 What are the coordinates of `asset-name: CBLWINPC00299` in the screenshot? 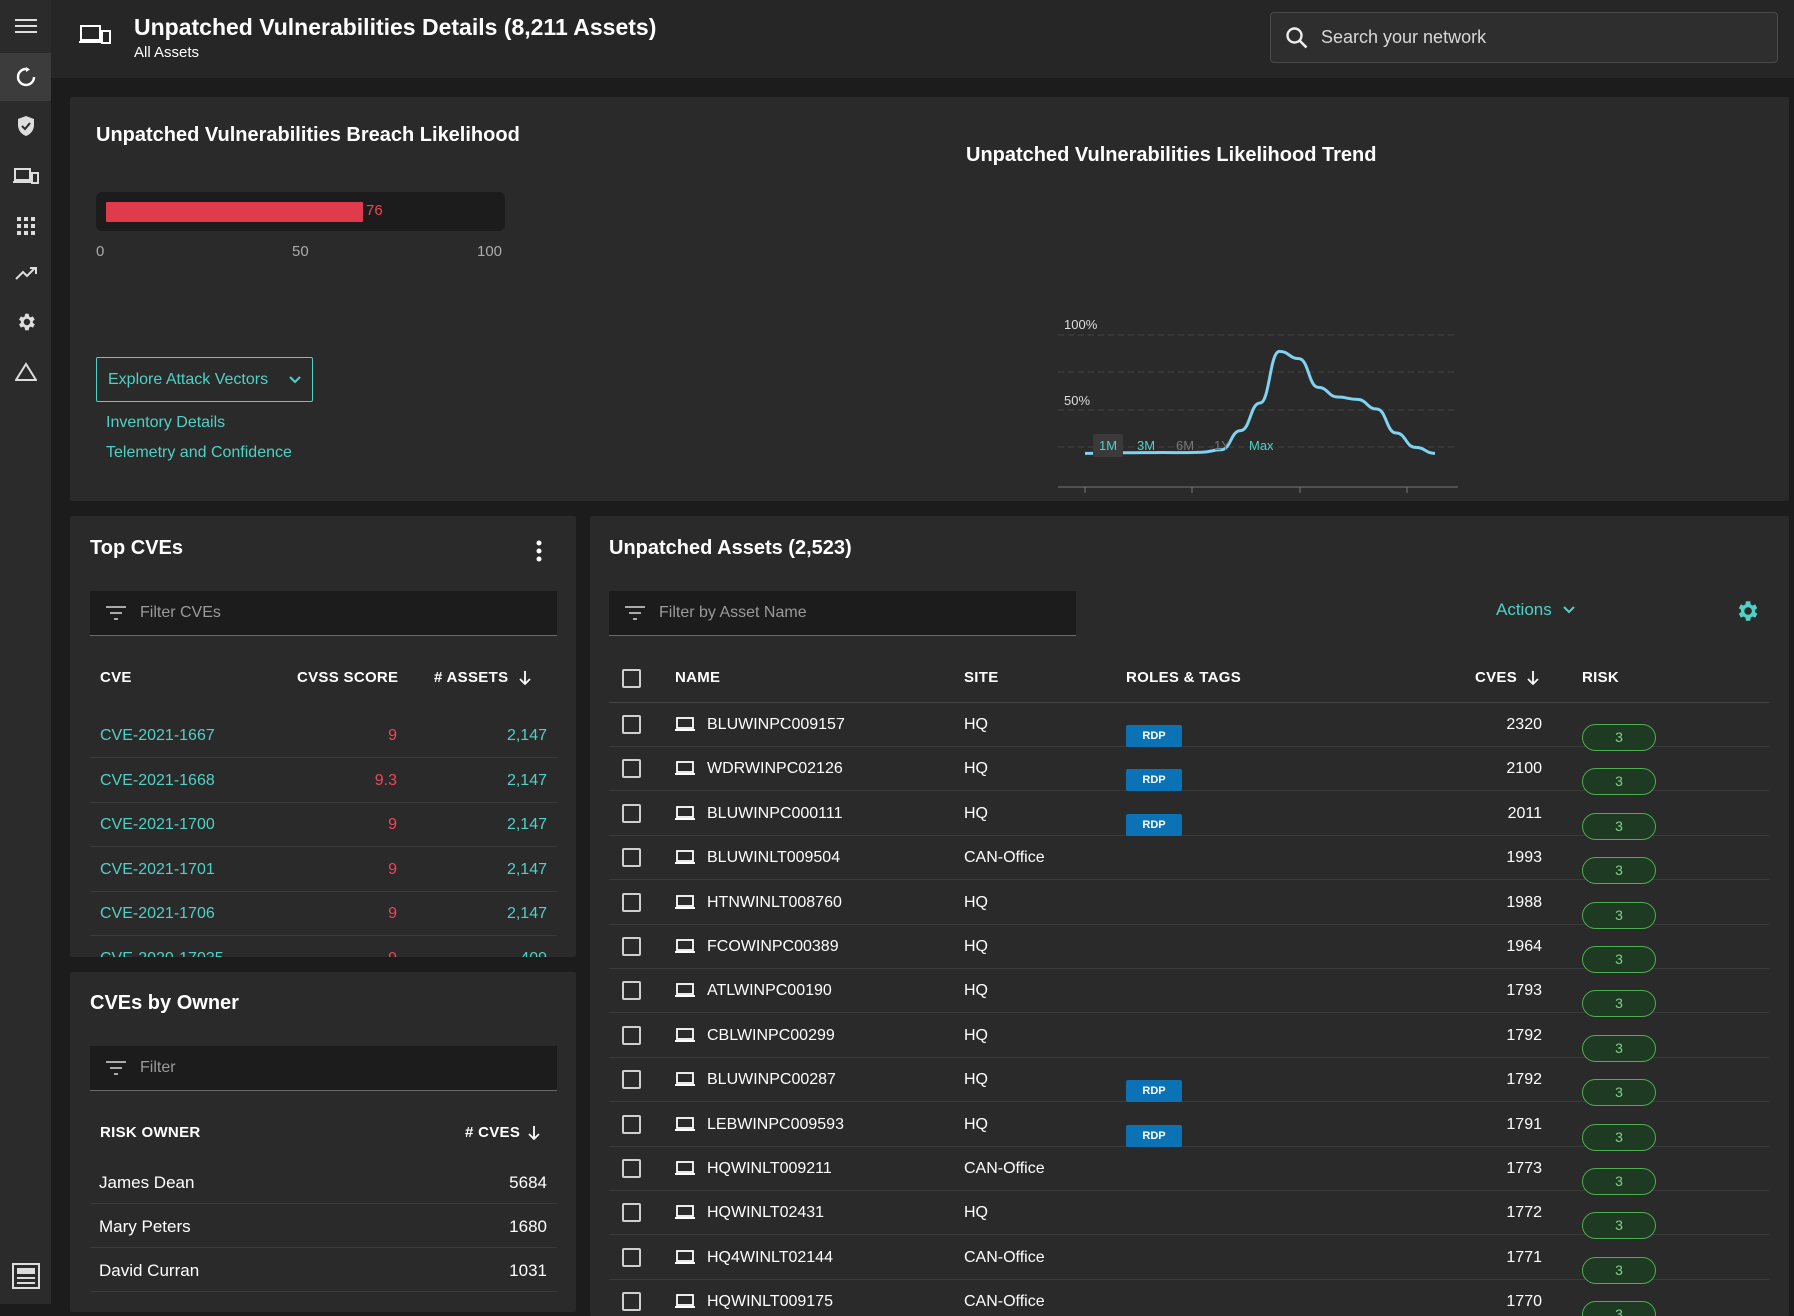 It's located at (771, 1035).